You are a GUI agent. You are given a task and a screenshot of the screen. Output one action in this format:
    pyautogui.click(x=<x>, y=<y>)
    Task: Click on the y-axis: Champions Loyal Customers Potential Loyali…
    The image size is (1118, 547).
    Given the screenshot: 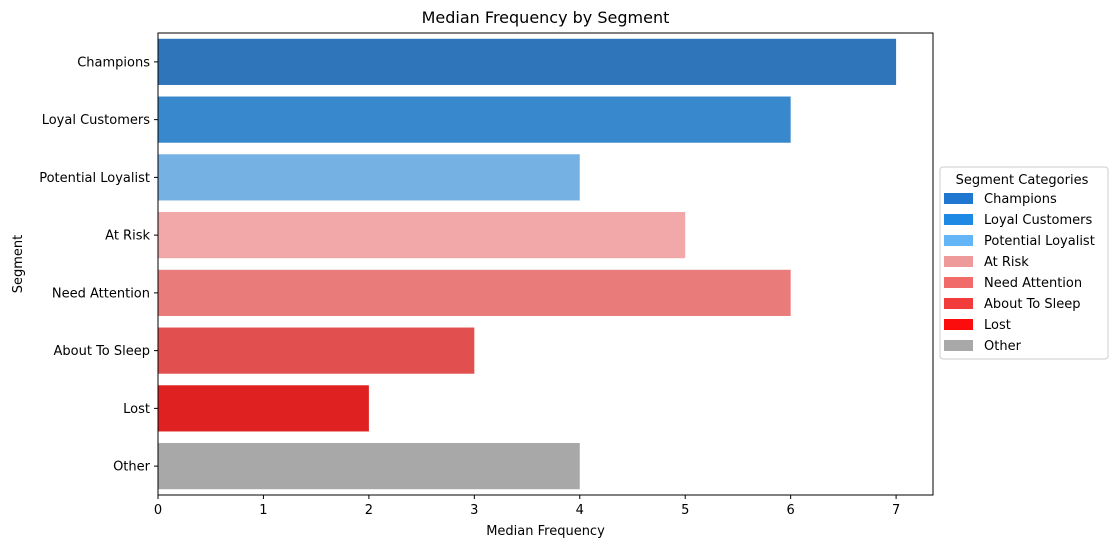 What is the action you would take?
    pyautogui.click(x=98, y=265)
    